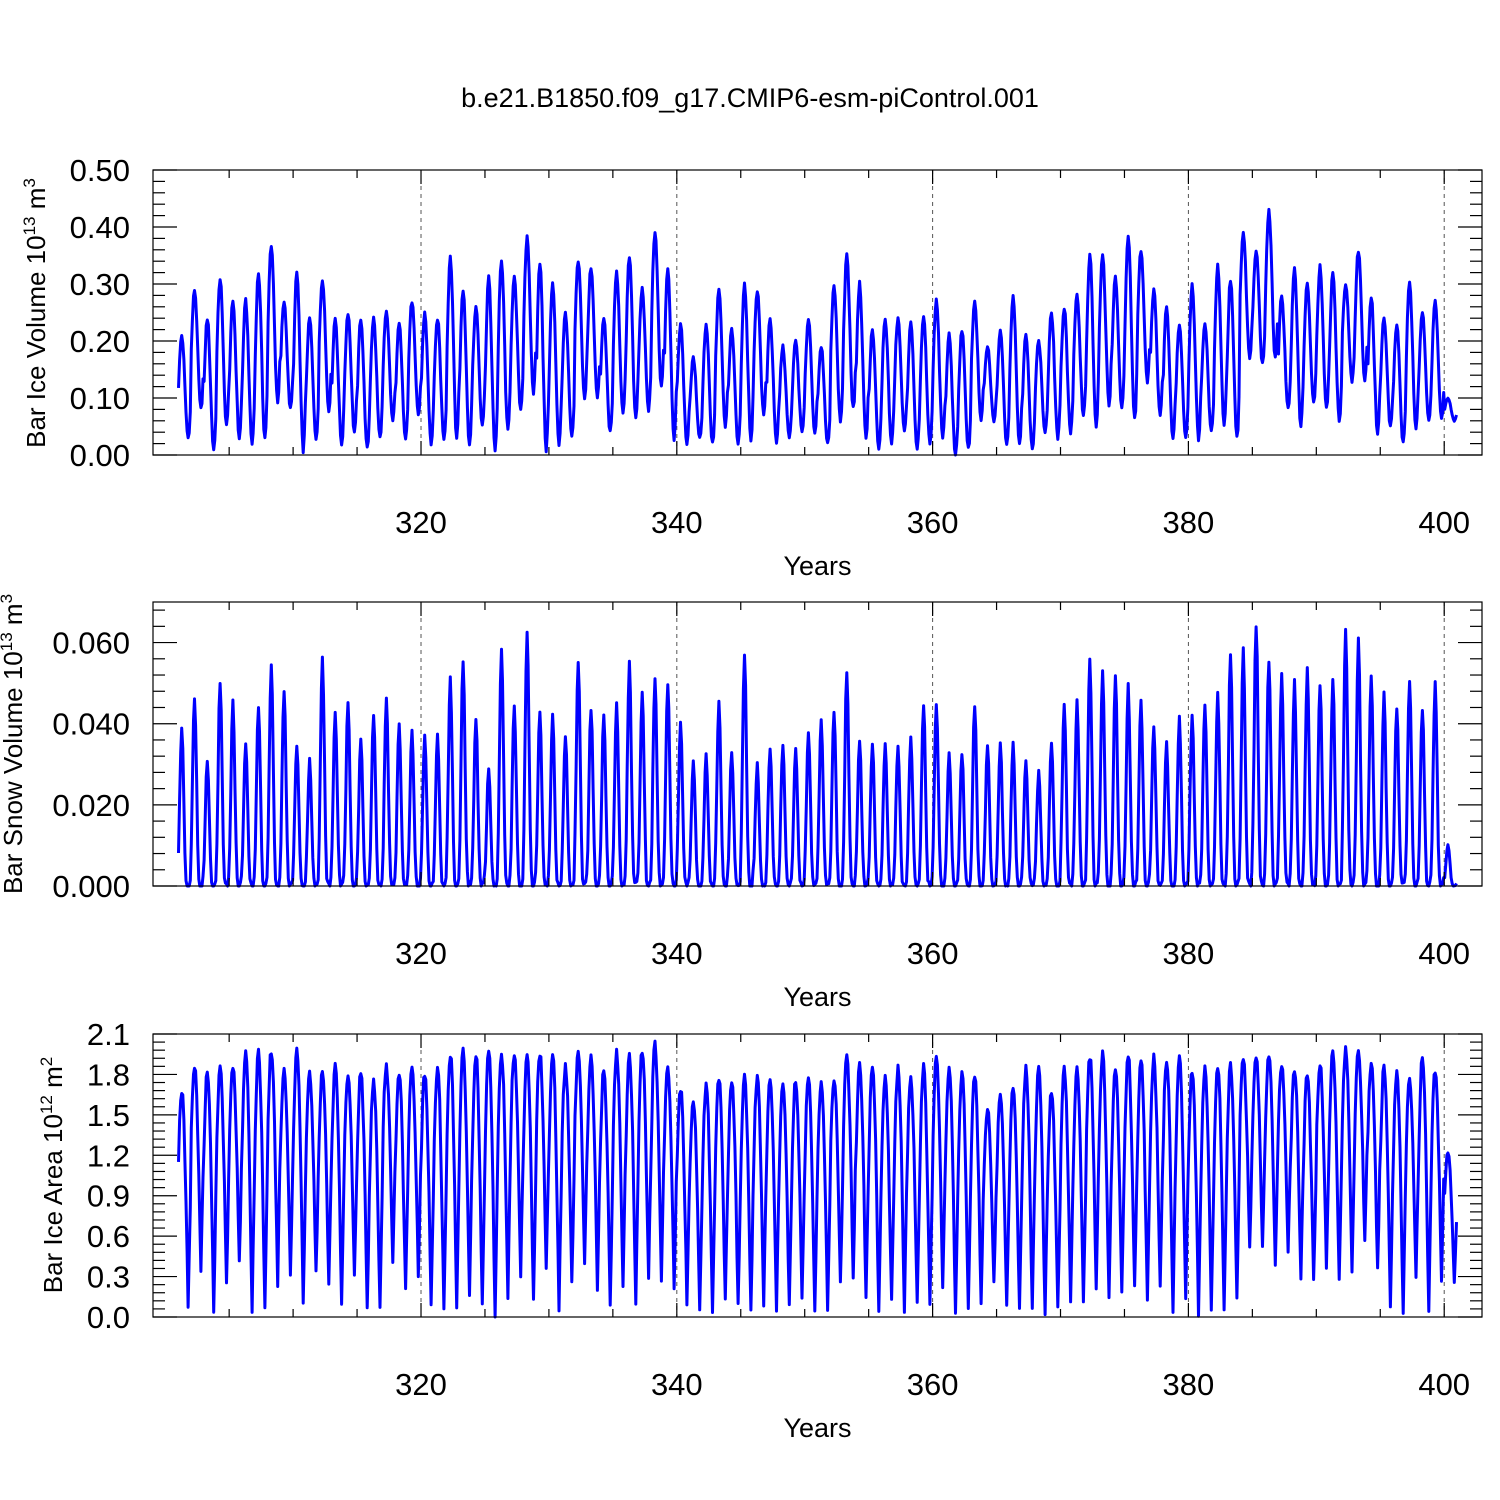 The image size is (1500, 1500). What do you see at coordinates (52, 1175) in the screenshot?
I see `y-axis-label: Bar Ice Area 1012 m2` at bounding box center [52, 1175].